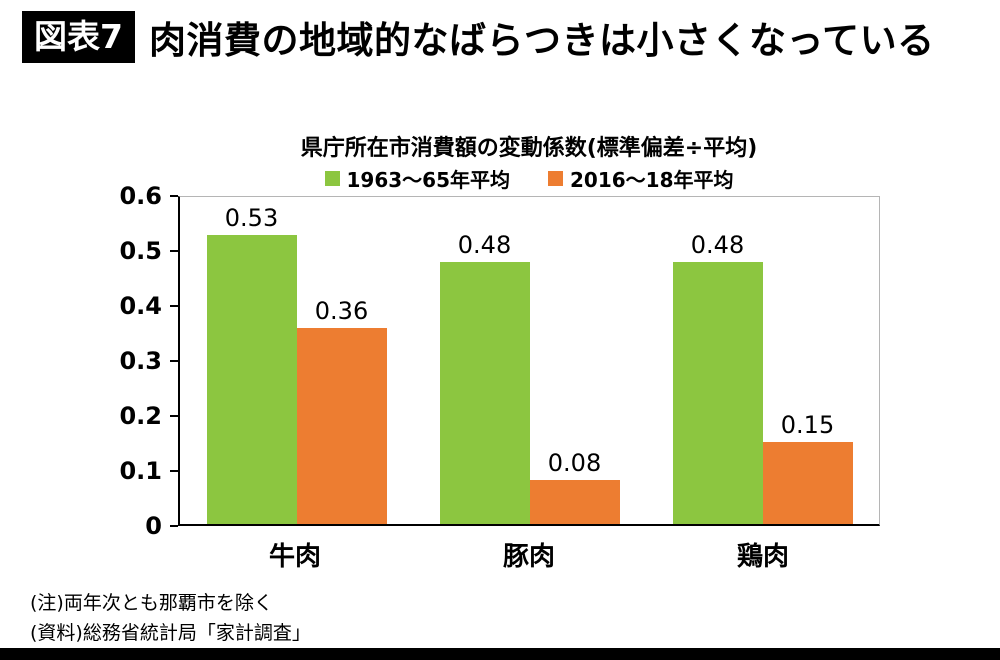 This screenshot has height=660, width=1000. What do you see at coordinates (807, 360) in the screenshot?
I see `bar-wrap: 0.15` at bounding box center [807, 360].